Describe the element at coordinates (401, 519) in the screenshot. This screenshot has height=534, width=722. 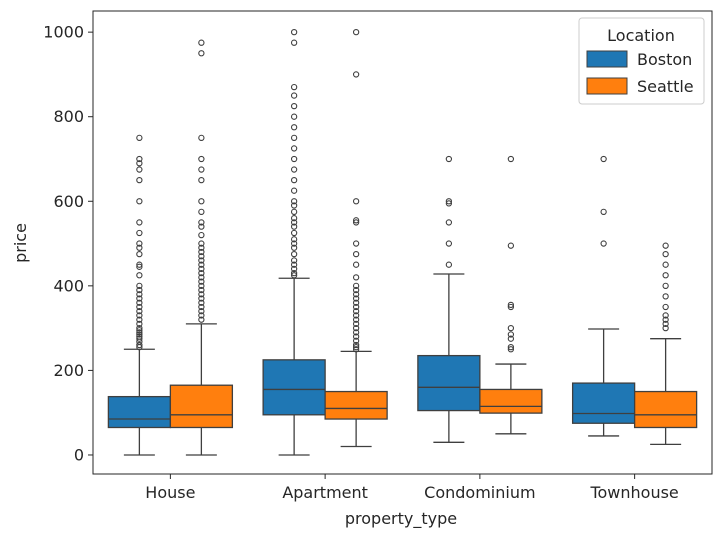
I see `x-axis-label: property_type` at that location.